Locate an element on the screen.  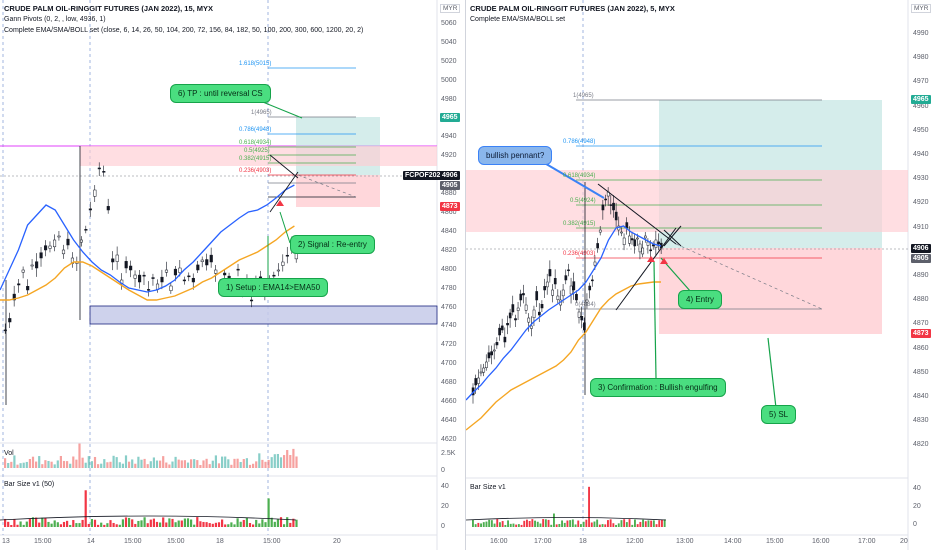
left-currency-badge: MYR is located at coordinates (450, 8).